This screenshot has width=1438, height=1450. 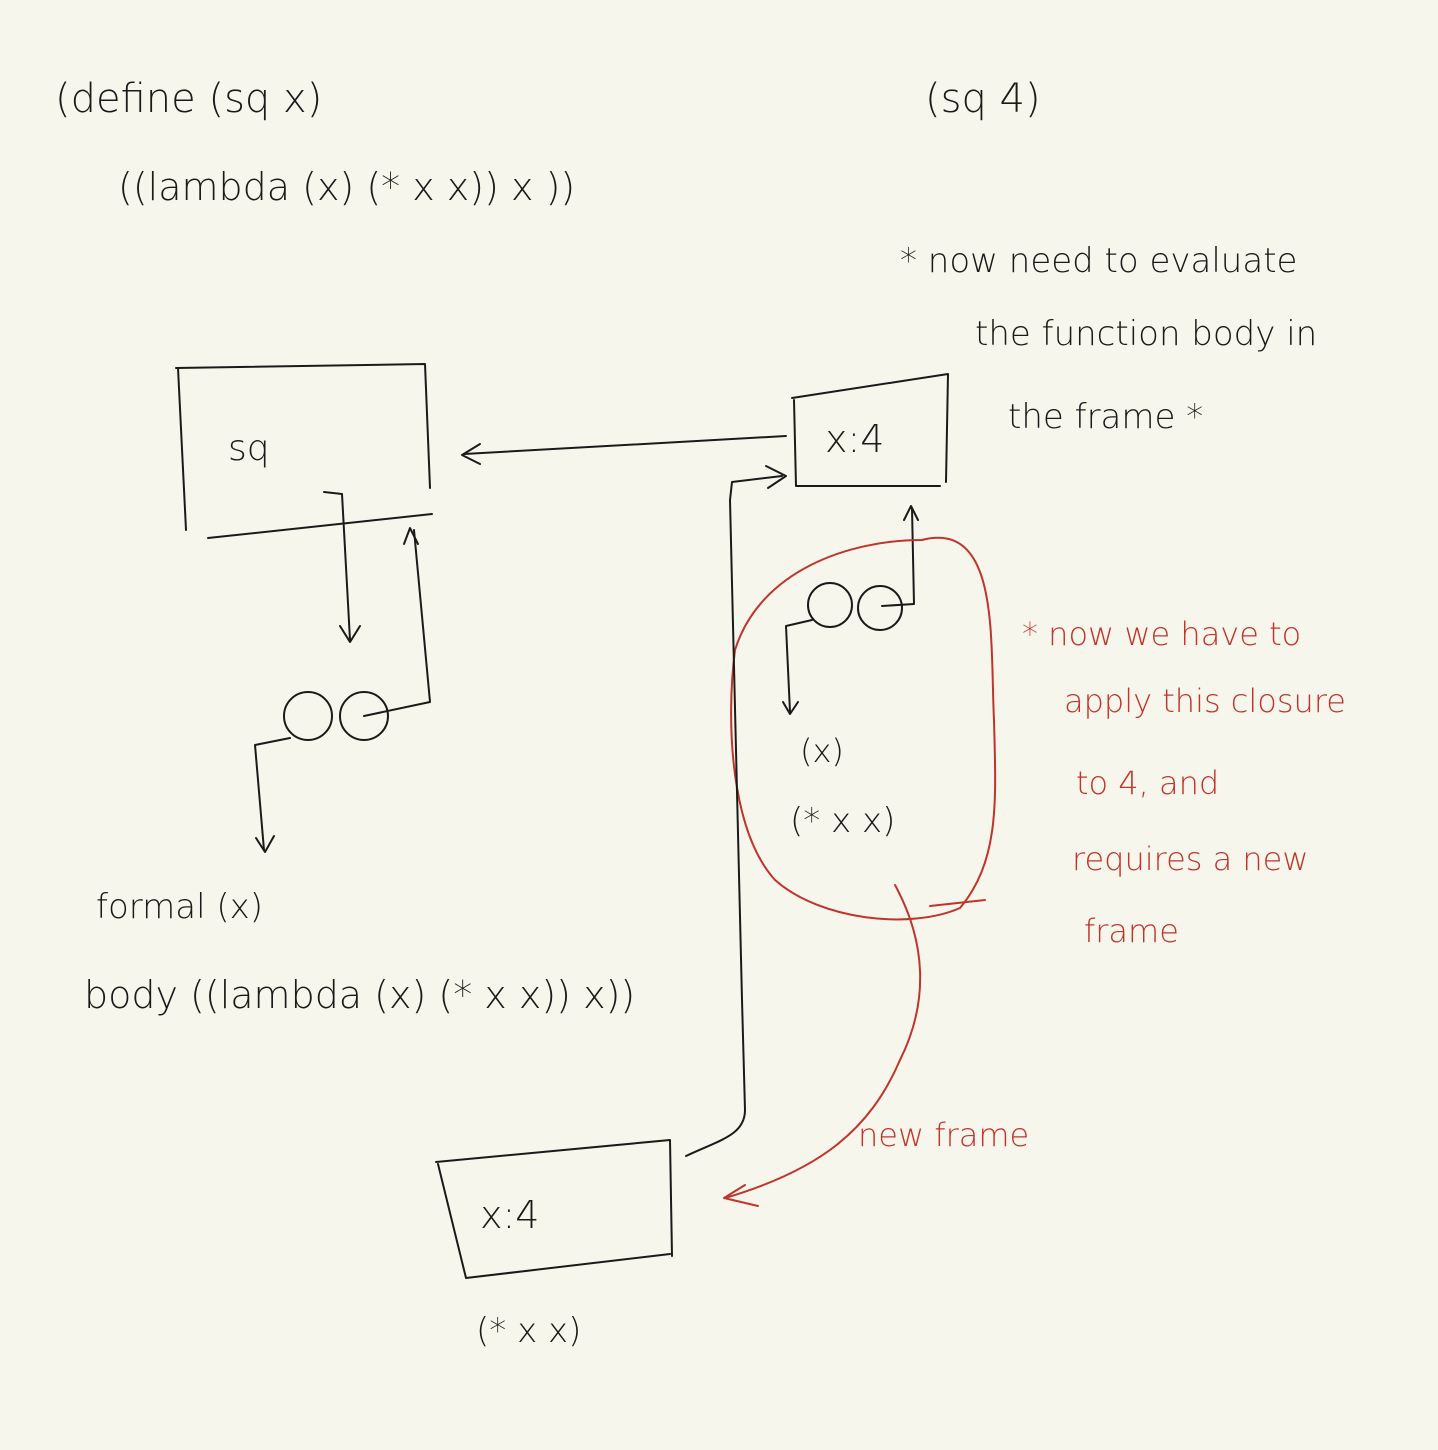 What do you see at coordinates (1161, 634) in the screenshot?
I see `note-red-line-1: * now we have to` at bounding box center [1161, 634].